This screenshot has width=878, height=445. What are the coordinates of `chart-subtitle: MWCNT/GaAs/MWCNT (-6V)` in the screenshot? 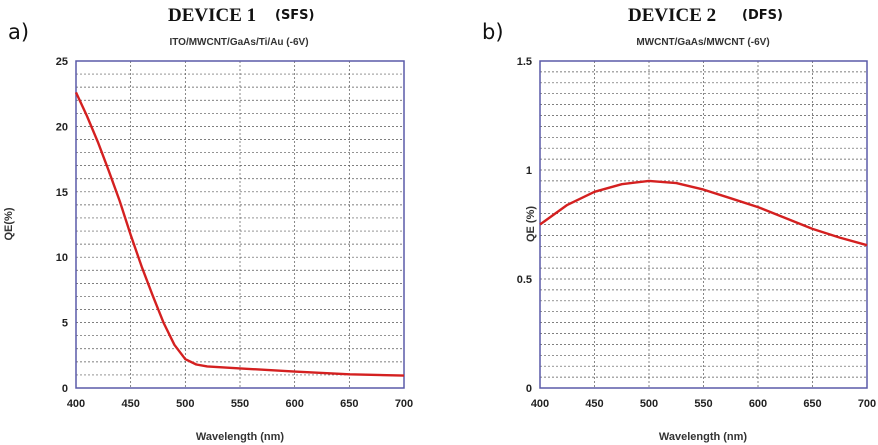 It's located at (702, 42).